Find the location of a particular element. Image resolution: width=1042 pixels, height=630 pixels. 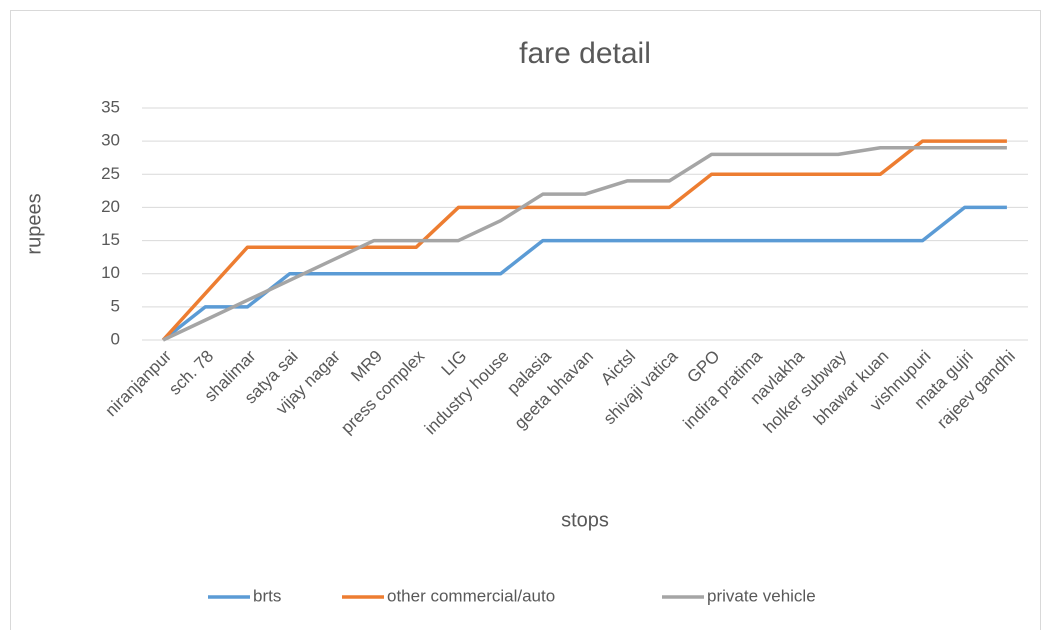

legend-label: private vehicle is located at coordinates (761, 595).